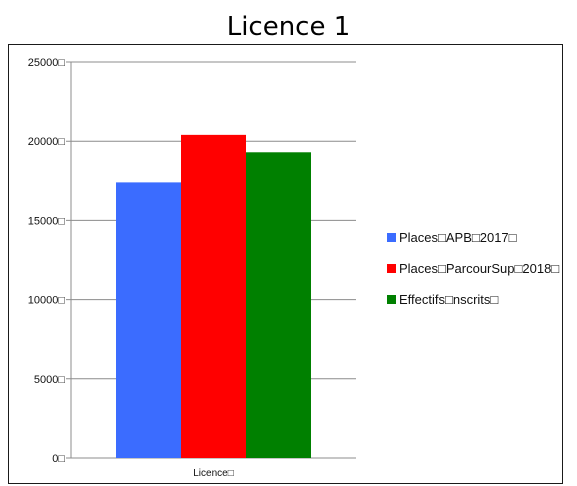 The image size is (577, 486). Describe the element at coordinates (47, 221) in the screenshot. I see `y-tick-label: 15000□` at that location.